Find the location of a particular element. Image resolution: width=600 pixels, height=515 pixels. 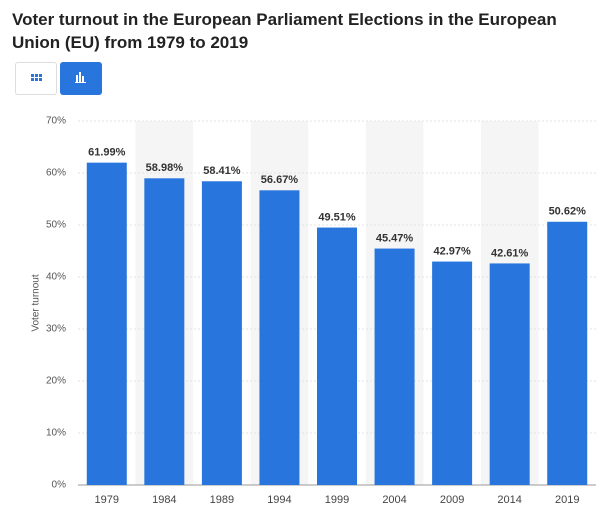

x-tick-label: 1989 is located at coordinates (222, 500).